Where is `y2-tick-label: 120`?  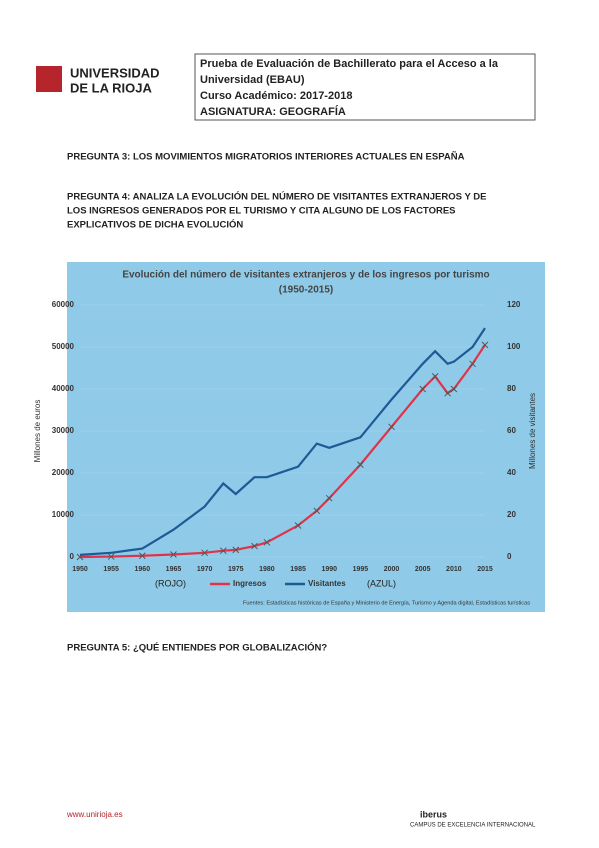
y2-tick-label: 120 is located at coordinates (514, 304).